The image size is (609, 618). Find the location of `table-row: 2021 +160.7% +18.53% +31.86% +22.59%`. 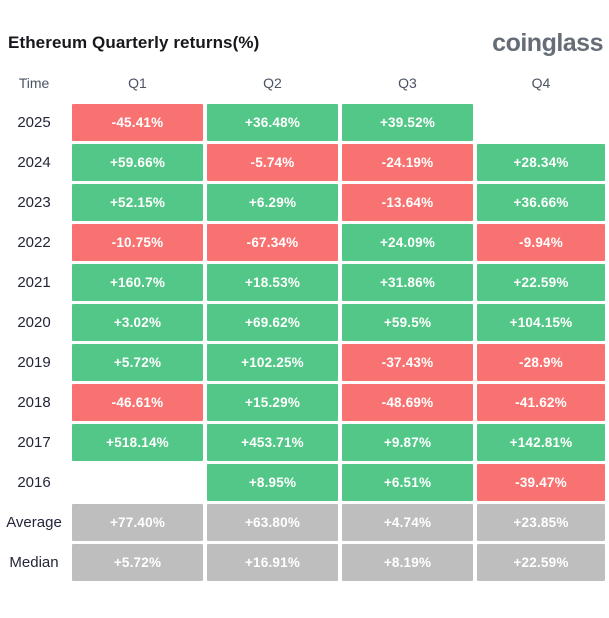

table-row: 2021 +160.7% +18.53% +31.86% +22.59% is located at coordinates (302, 282).